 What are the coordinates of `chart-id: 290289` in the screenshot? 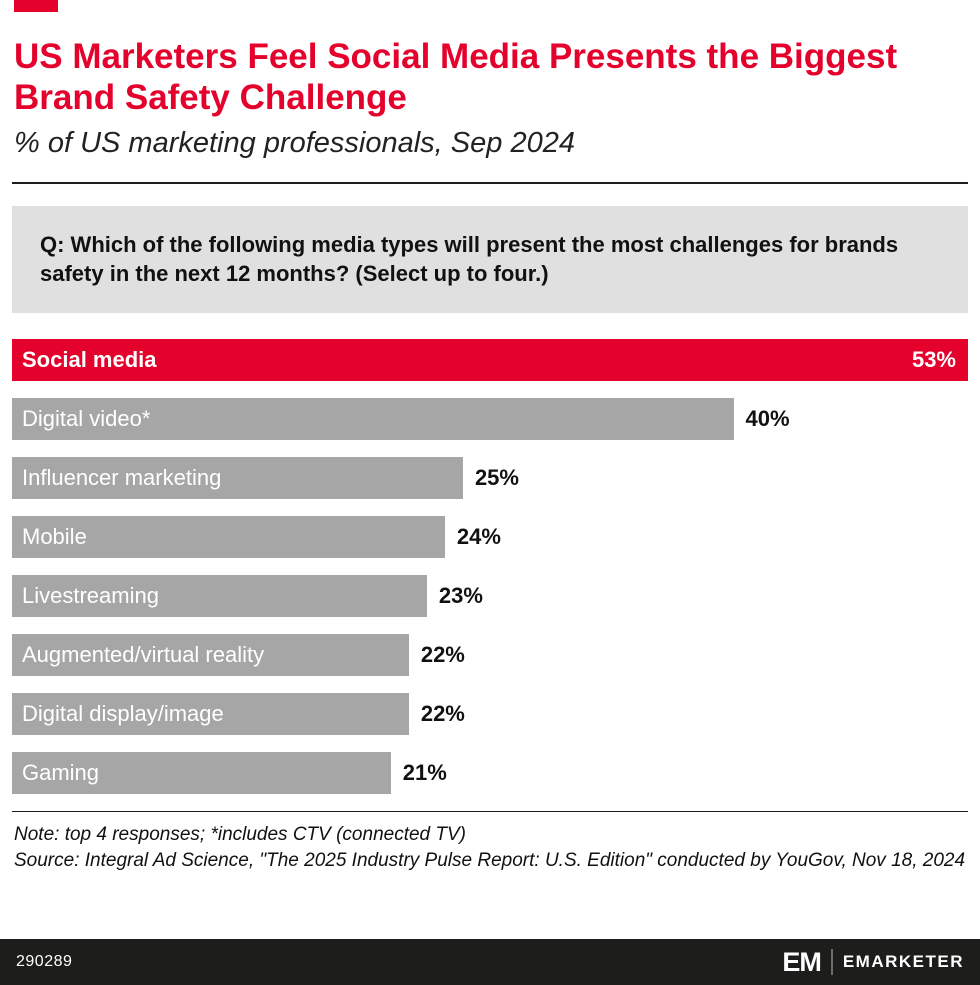 It's located at (44, 961).